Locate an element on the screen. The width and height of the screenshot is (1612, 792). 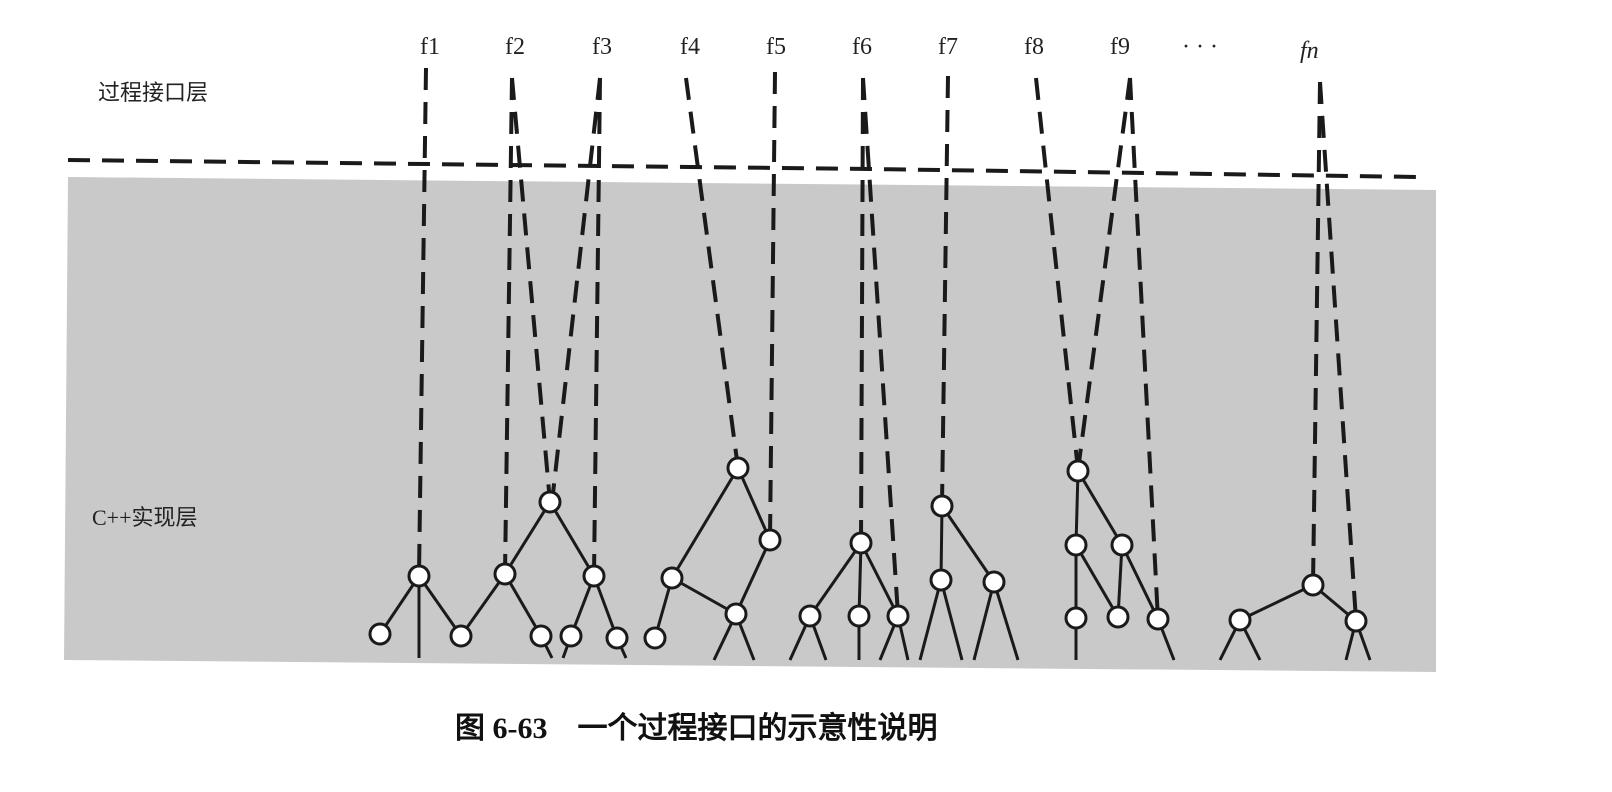
interface-boundary-line is located at coordinates (744, 168).